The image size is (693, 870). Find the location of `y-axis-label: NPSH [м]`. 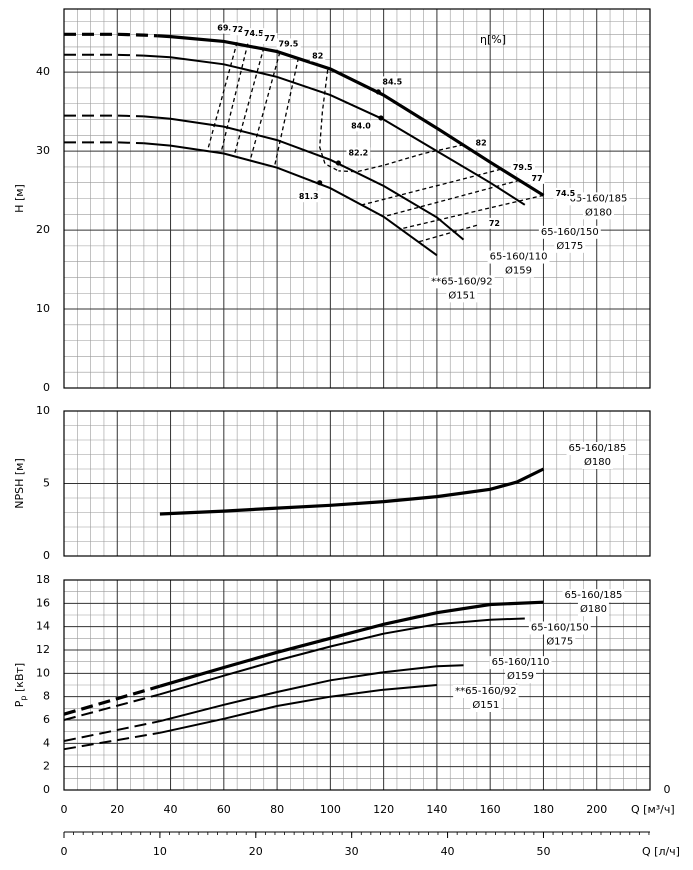

y-axis-label: NPSH [м] is located at coordinates (19, 483).